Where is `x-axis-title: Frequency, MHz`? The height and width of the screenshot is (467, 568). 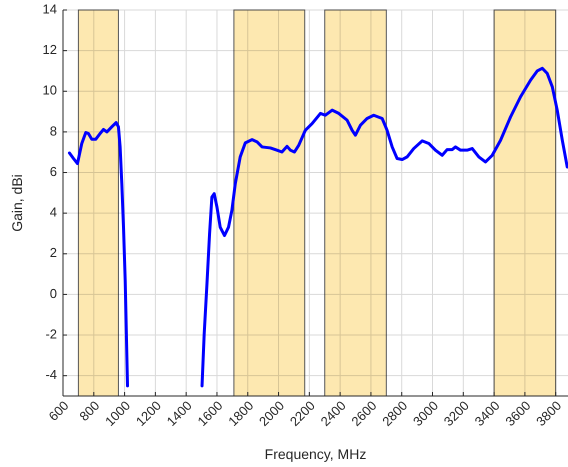 x-axis-title: Frequency, MHz is located at coordinates (315, 454).